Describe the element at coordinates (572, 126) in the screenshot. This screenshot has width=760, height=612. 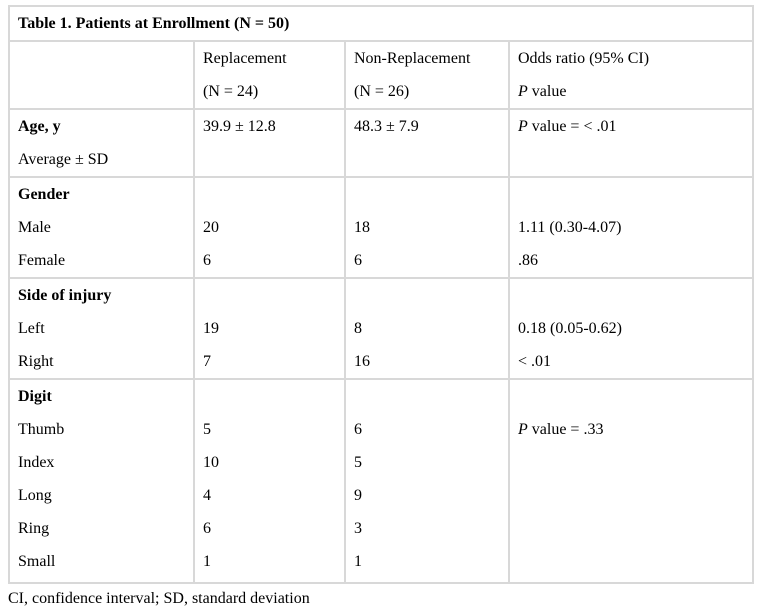
I see `cell-text: value = < .01` at that location.